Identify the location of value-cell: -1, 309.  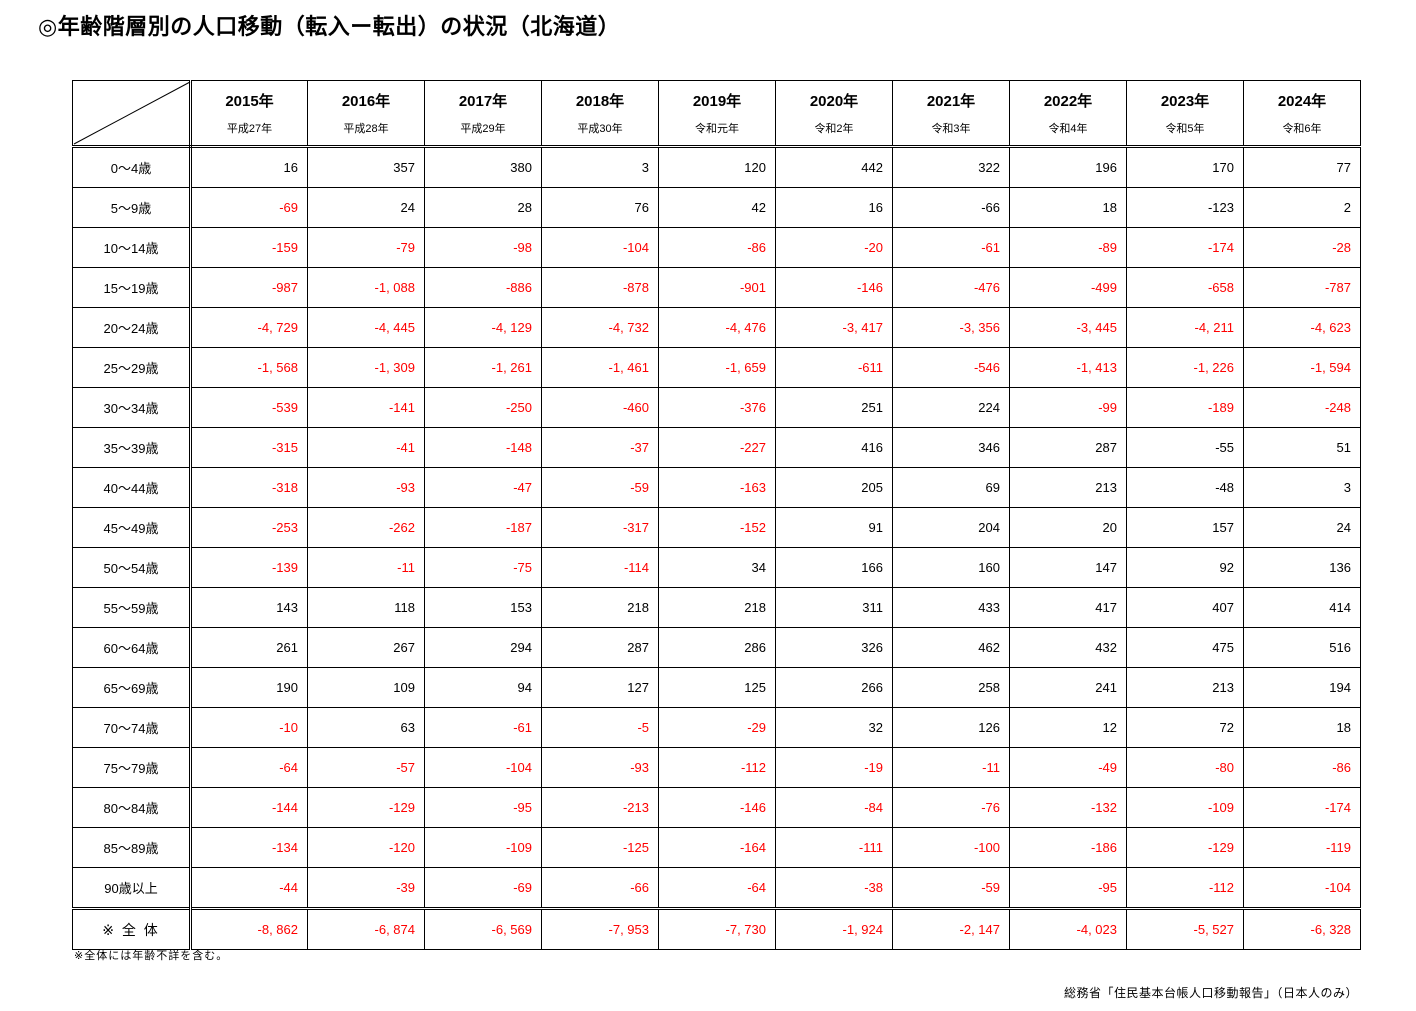
(366, 367).